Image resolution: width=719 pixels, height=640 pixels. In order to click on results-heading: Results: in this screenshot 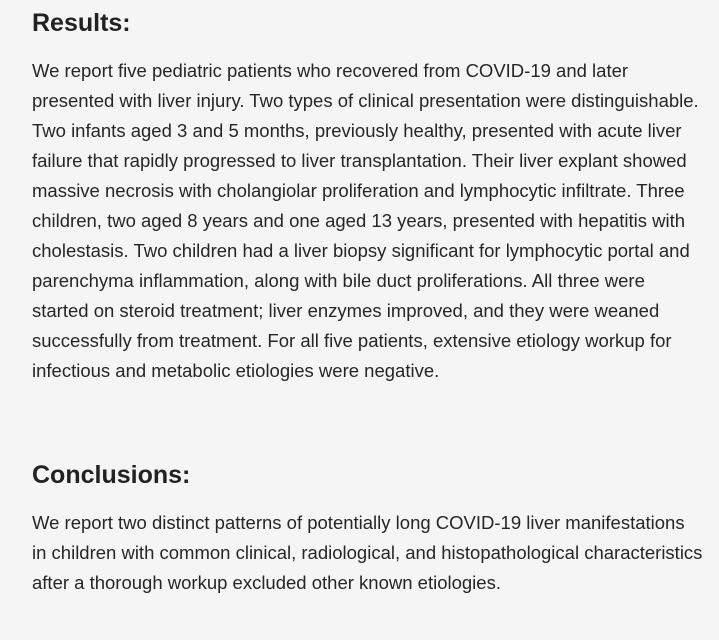, I will do `click(81, 23)`.